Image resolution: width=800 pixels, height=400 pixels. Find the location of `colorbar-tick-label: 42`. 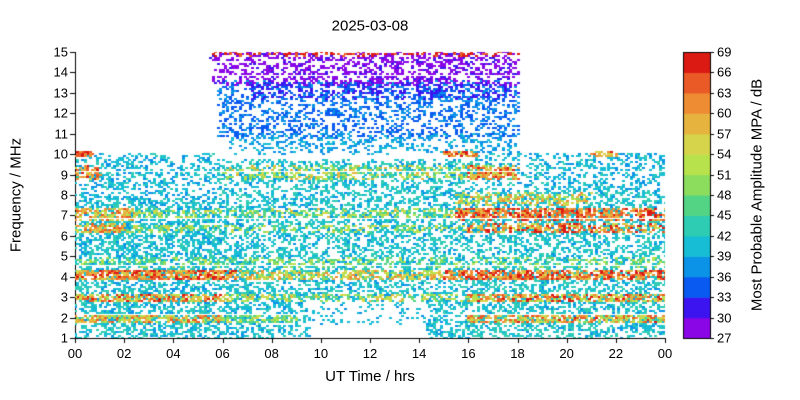

colorbar-tick-label: 42 is located at coordinates (724, 236).